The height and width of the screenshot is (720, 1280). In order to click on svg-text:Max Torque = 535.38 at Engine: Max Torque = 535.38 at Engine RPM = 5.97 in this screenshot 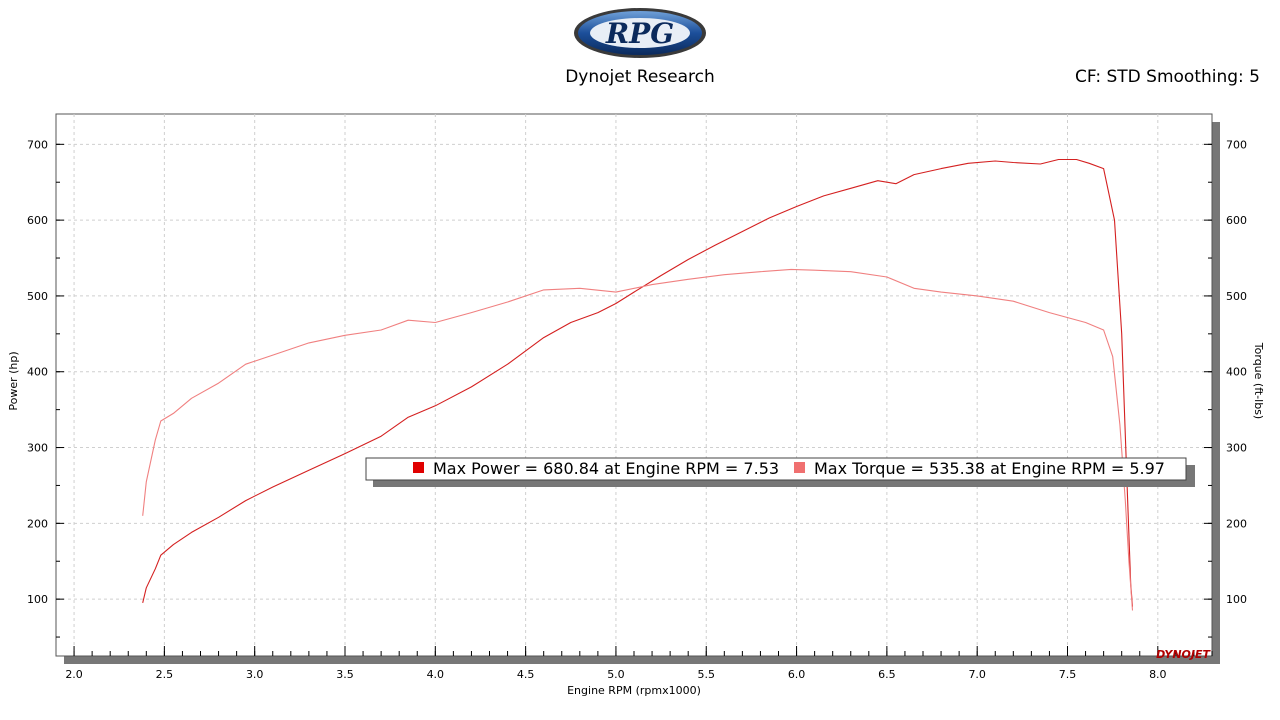, I will do `click(989, 468)`.